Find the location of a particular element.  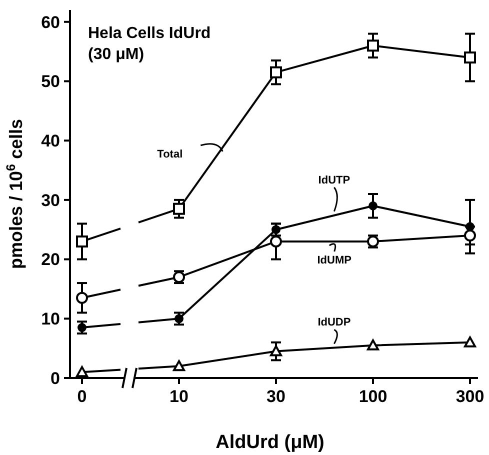

y-tick-label: 50 is located at coordinates (50, 82).